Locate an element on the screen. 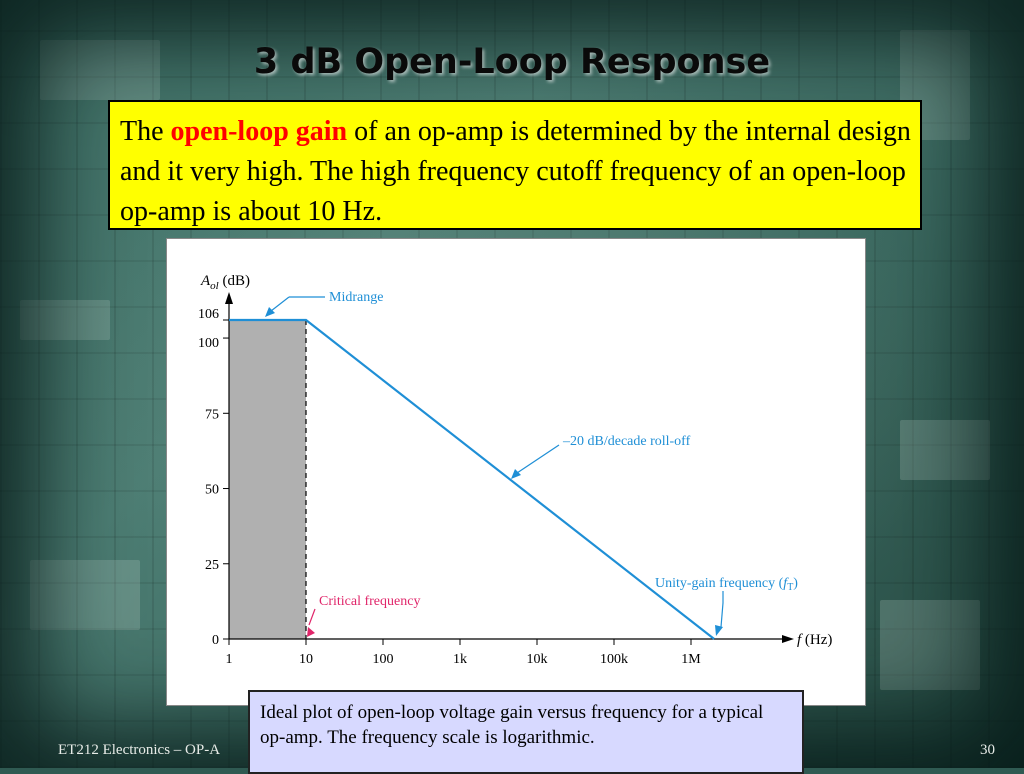  x-axis-arrow is located at coordinates (788, 639).